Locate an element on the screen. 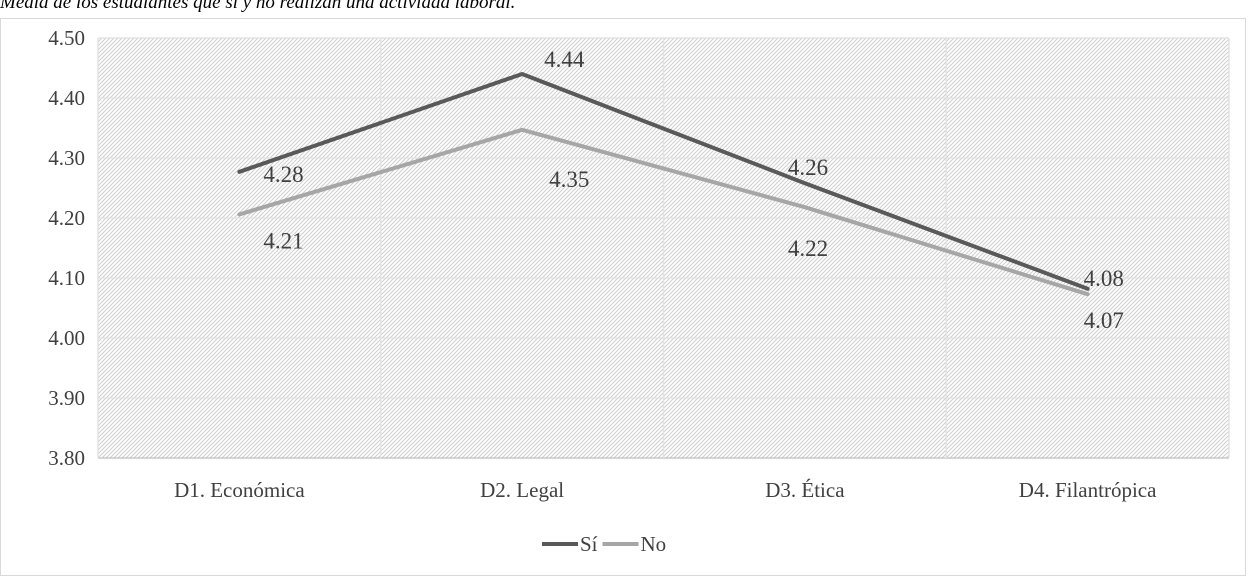  data-label-si: 4.28 is located at coordinates (283, 174).